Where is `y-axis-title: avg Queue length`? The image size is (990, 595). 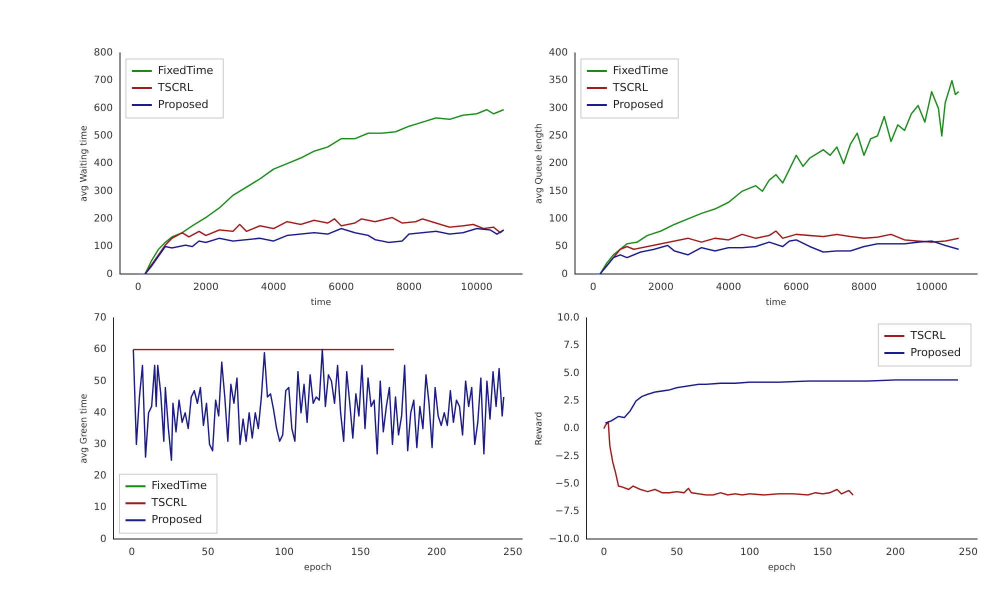
y-axis-title: avg Queue length is located at coordinates (539, 163).